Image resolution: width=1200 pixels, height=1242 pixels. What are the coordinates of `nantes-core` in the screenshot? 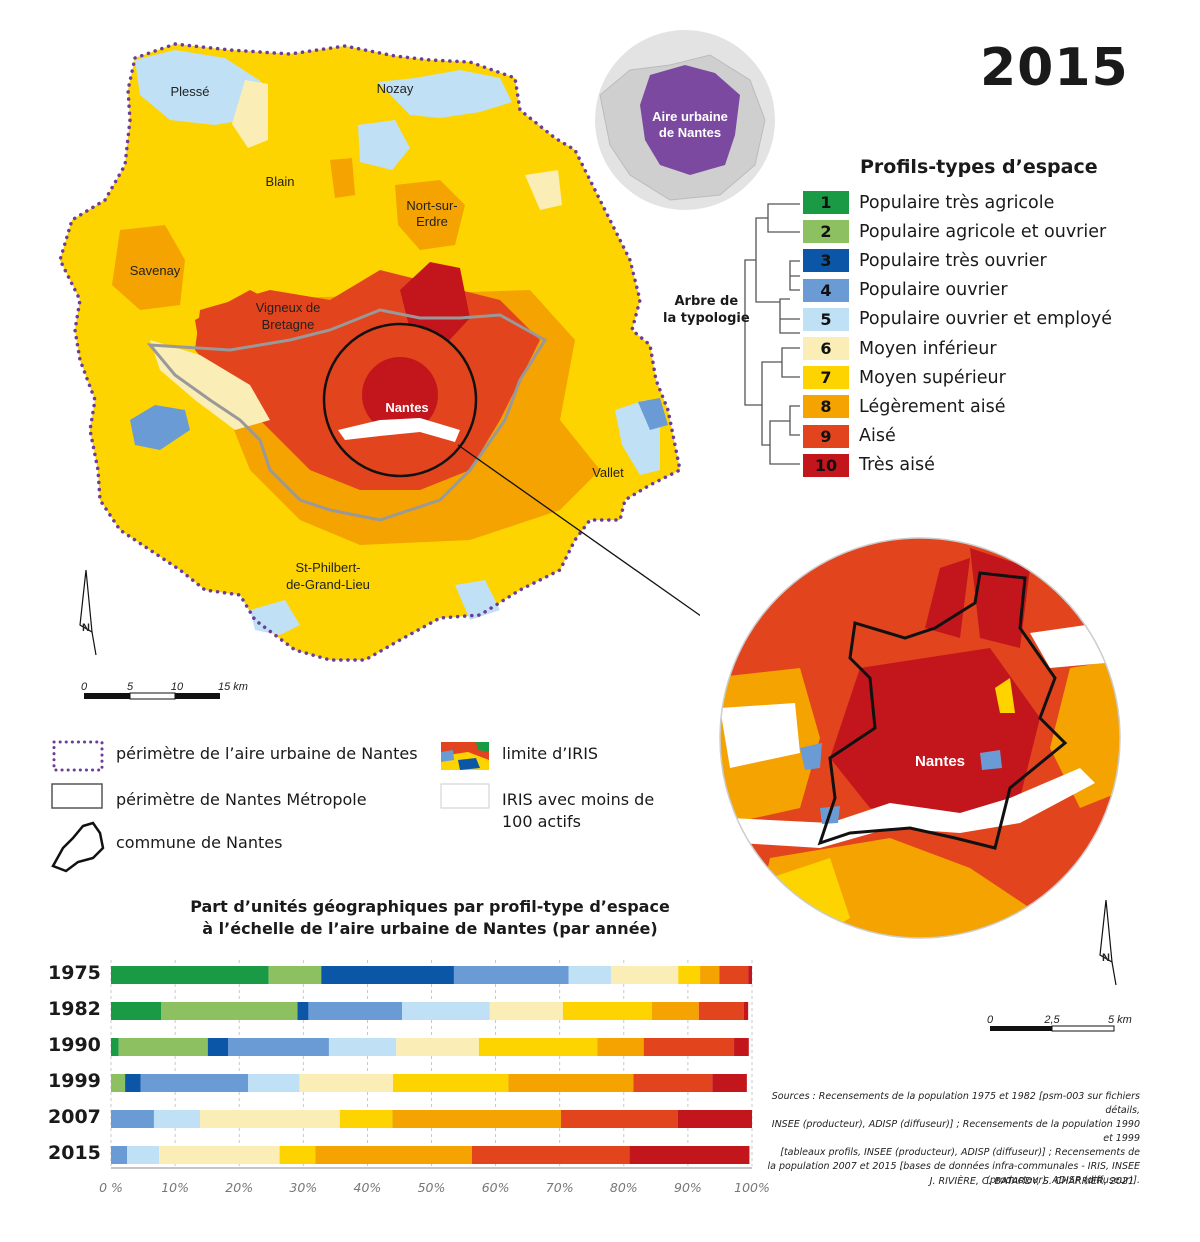 It's located at (400, 395).